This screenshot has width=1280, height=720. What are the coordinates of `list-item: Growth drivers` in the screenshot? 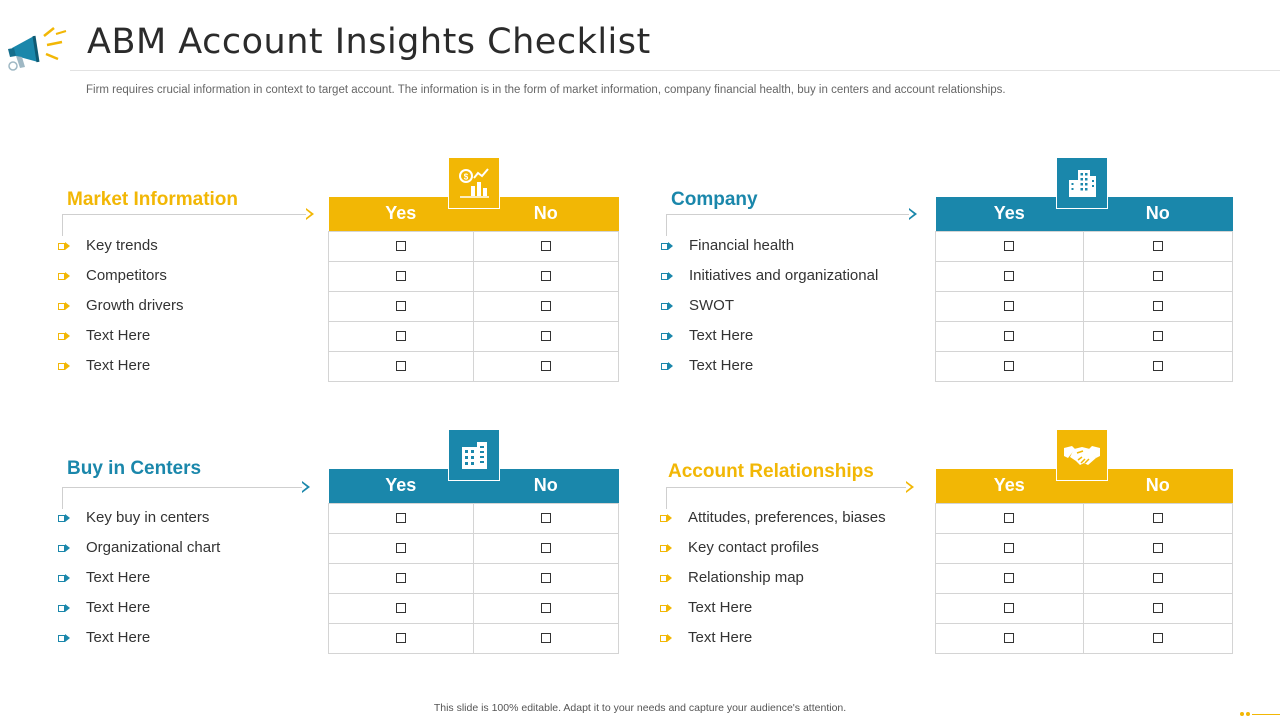 It's located at (121, 306).